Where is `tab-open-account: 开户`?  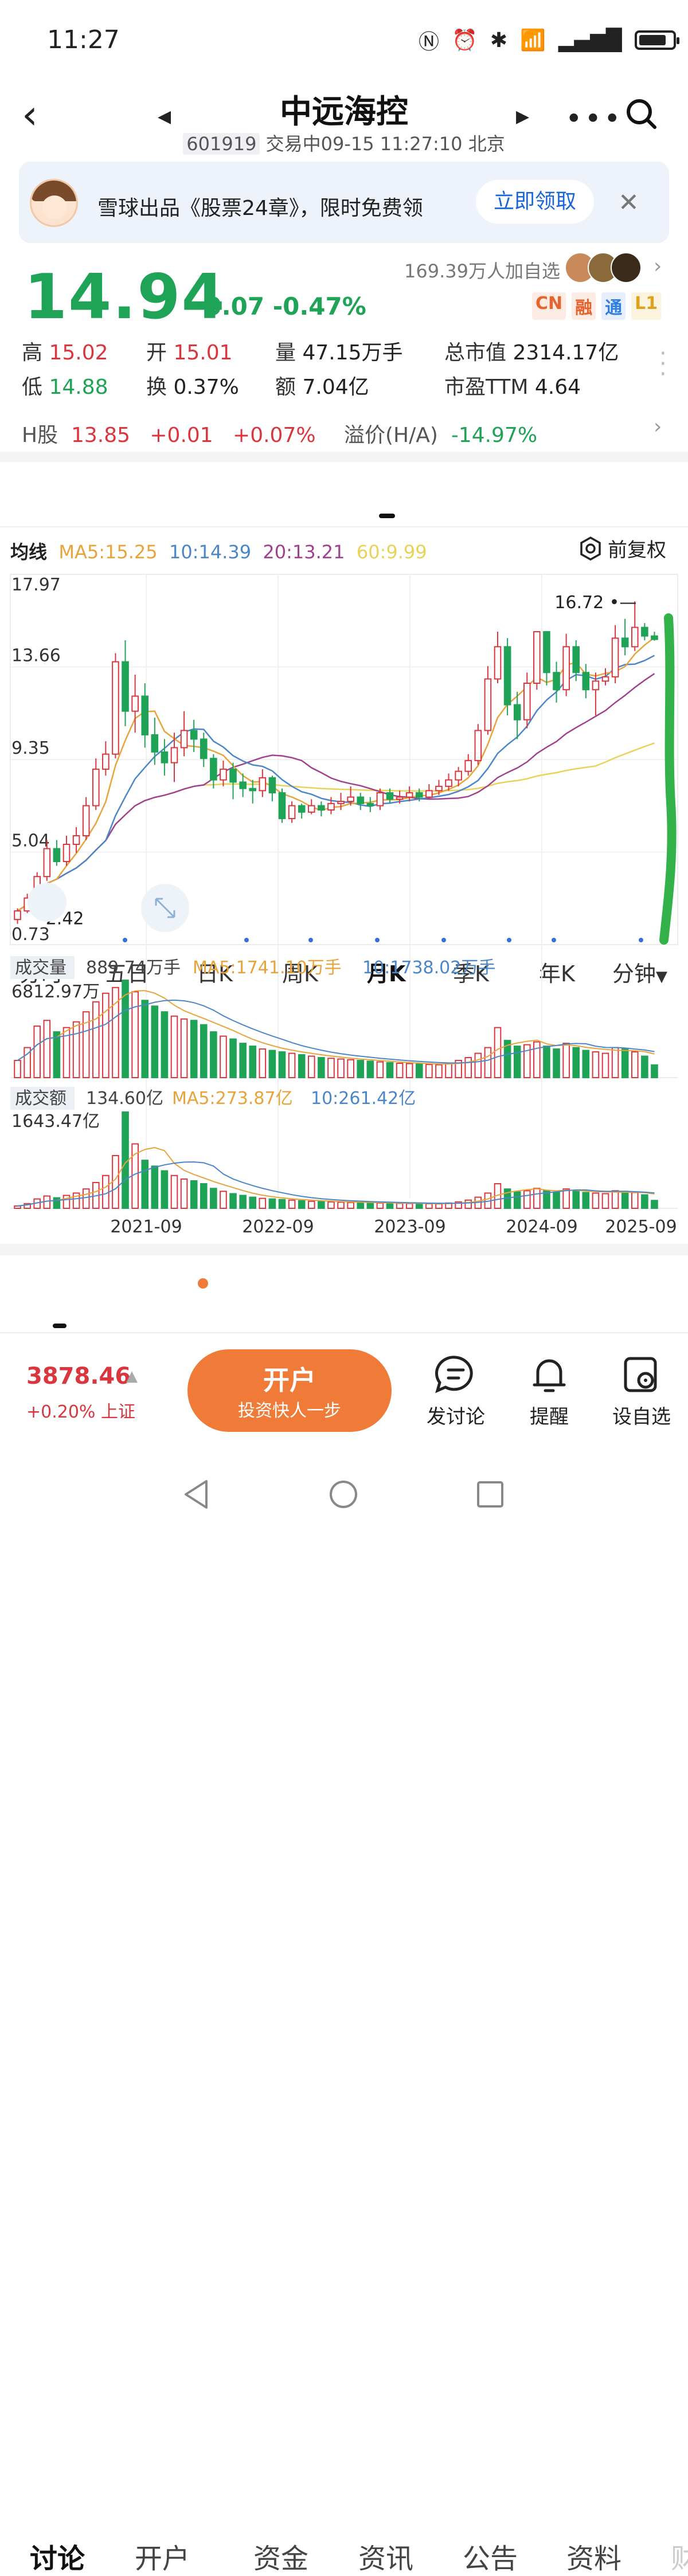 tab-open-account: 开户 is located at coordinates (163, 2559).